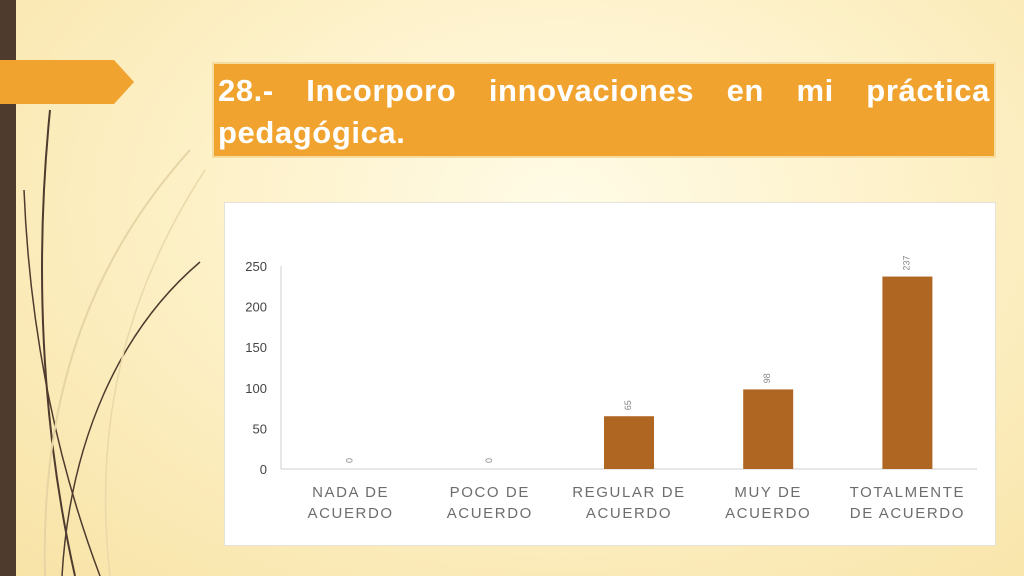  I want to click on y-axis: 0 50 100 150 200 250, so click(256, 368).